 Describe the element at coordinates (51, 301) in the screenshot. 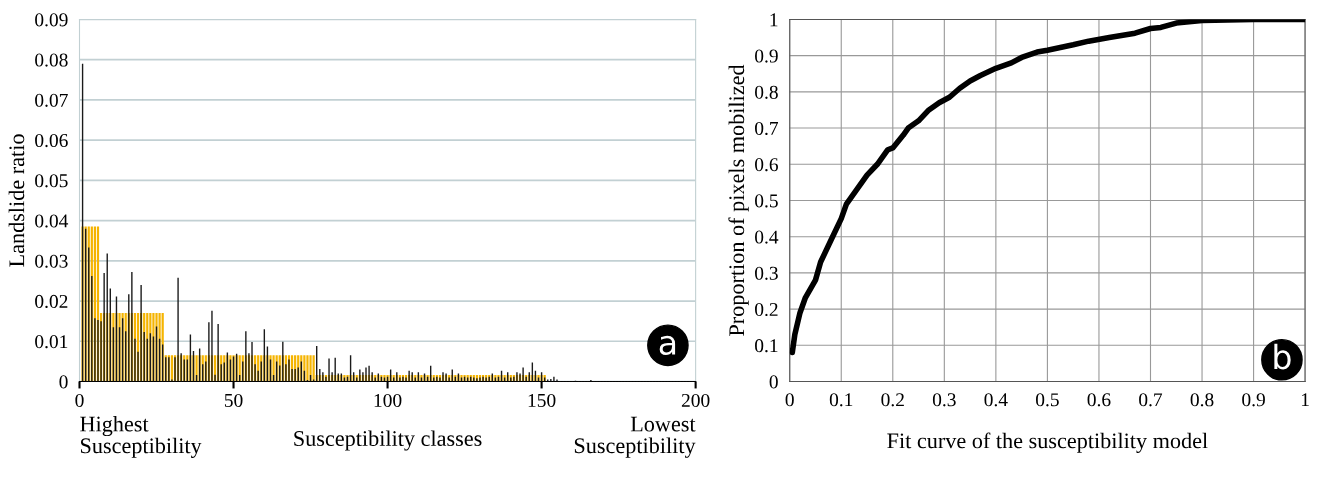

I see `y-tick-label: 0.02` at that location.